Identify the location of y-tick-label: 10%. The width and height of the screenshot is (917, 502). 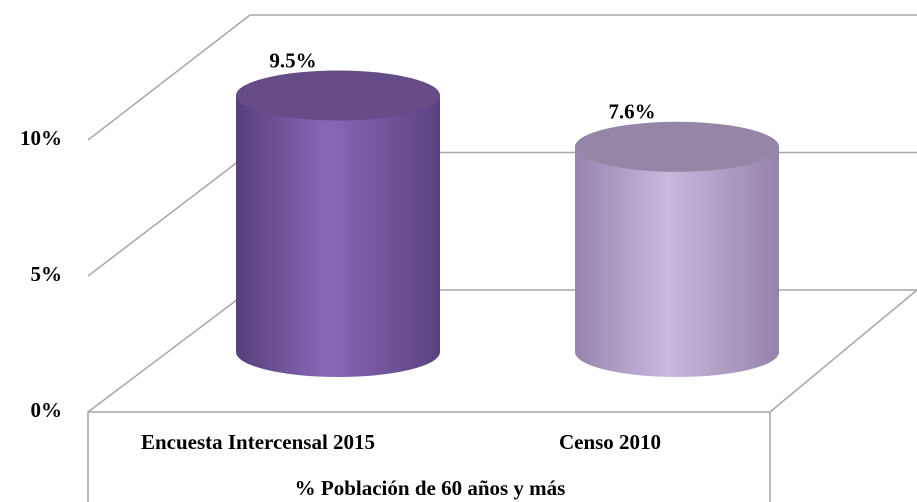
(41, 138).